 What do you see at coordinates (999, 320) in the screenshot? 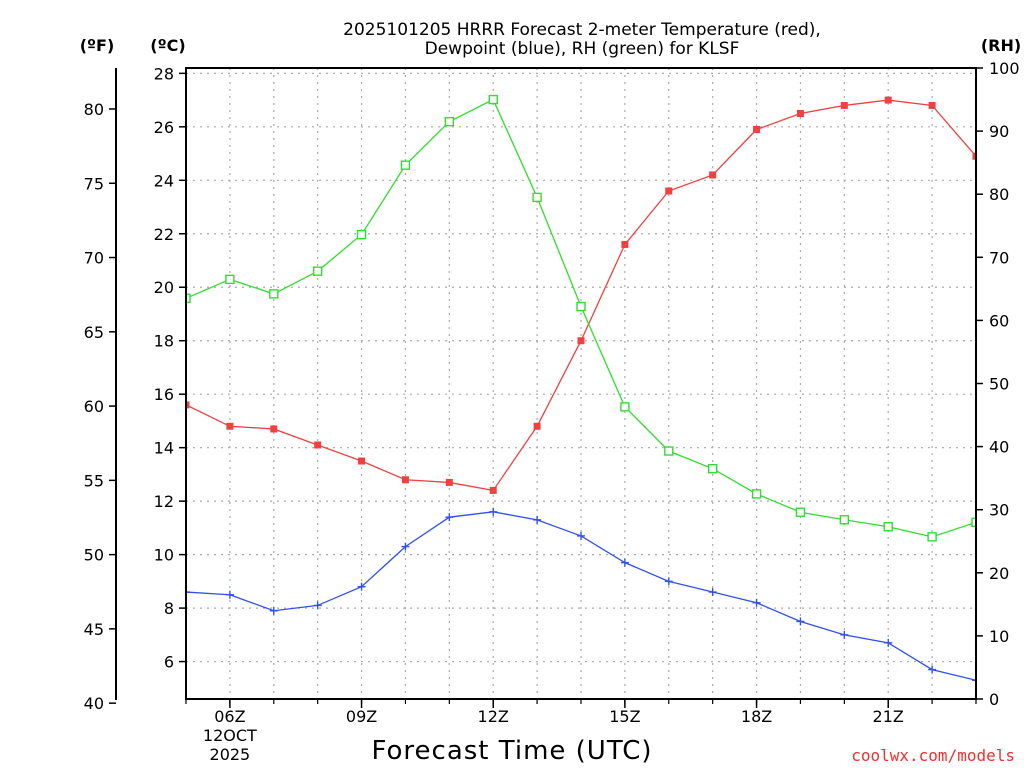
I see `rh-tick-label: 60` at bounding box center [999, 320].